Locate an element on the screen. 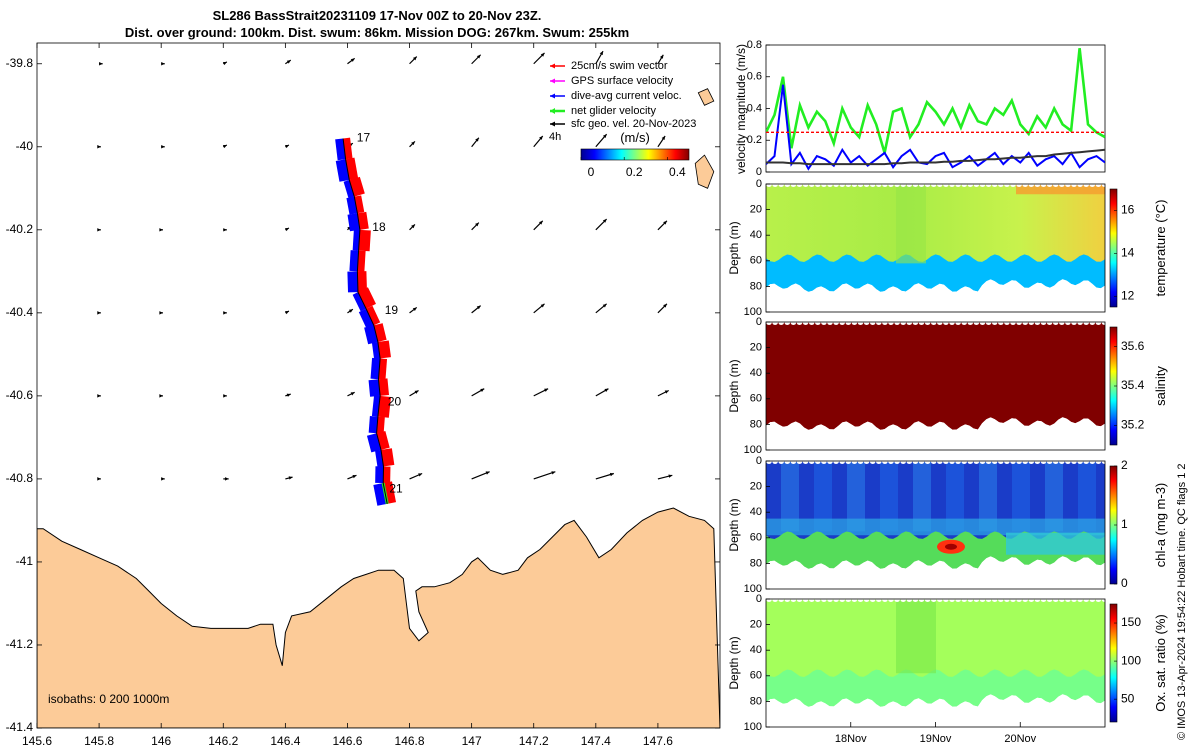  section-ytick-label: 20 is located at coordinates (756, 487).